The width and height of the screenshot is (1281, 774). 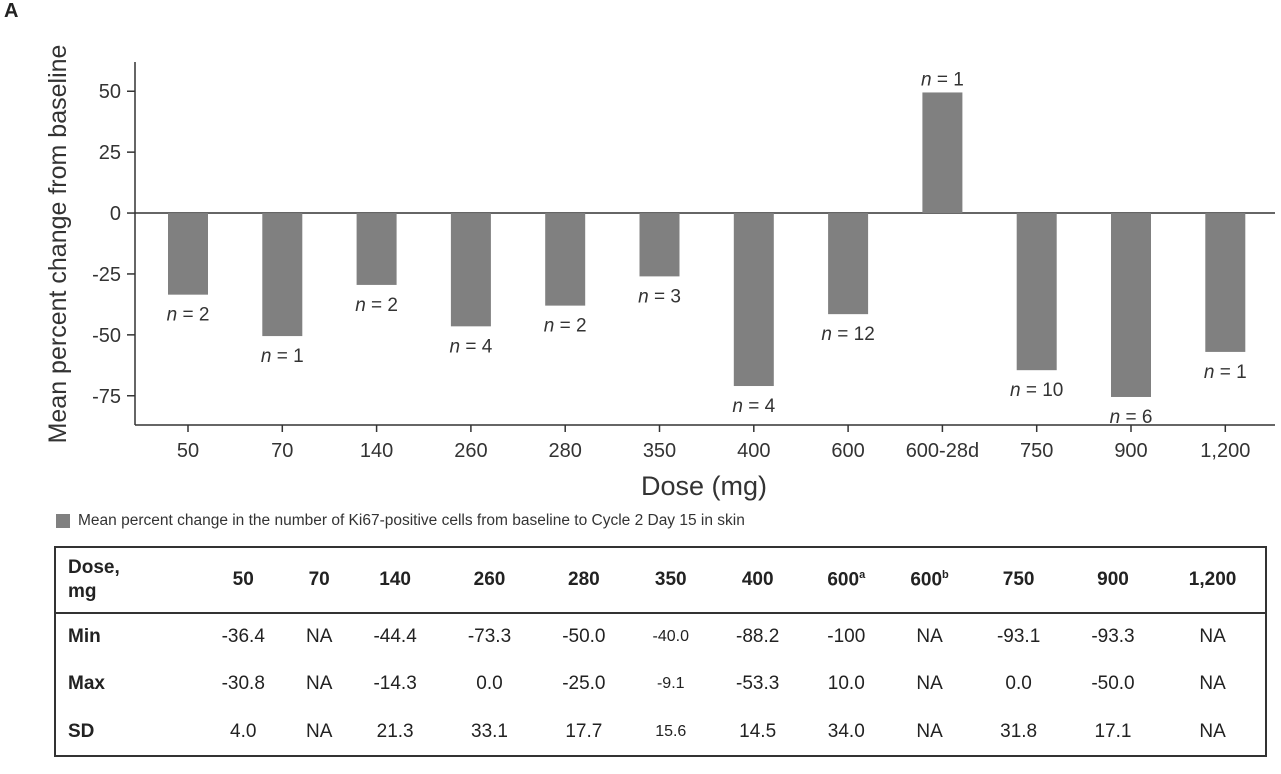 I want to click on x-tick-label: 260, so click(x=470, y=451).